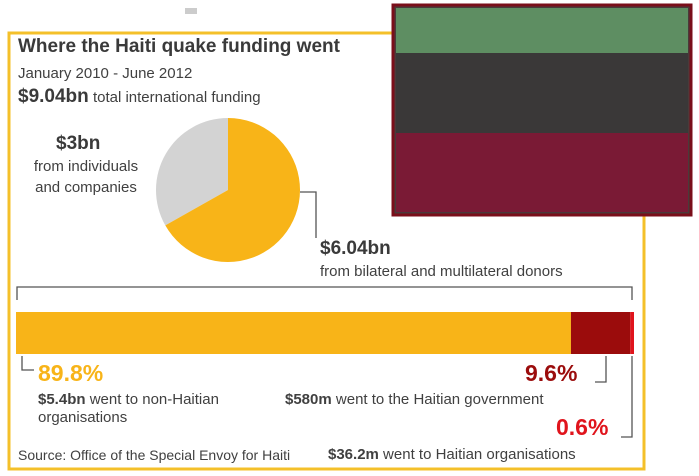  What do you see at coordinates (62, 399) in the screenshot?
I see `amount: $5.4bn` at bounding box center [62, 399].